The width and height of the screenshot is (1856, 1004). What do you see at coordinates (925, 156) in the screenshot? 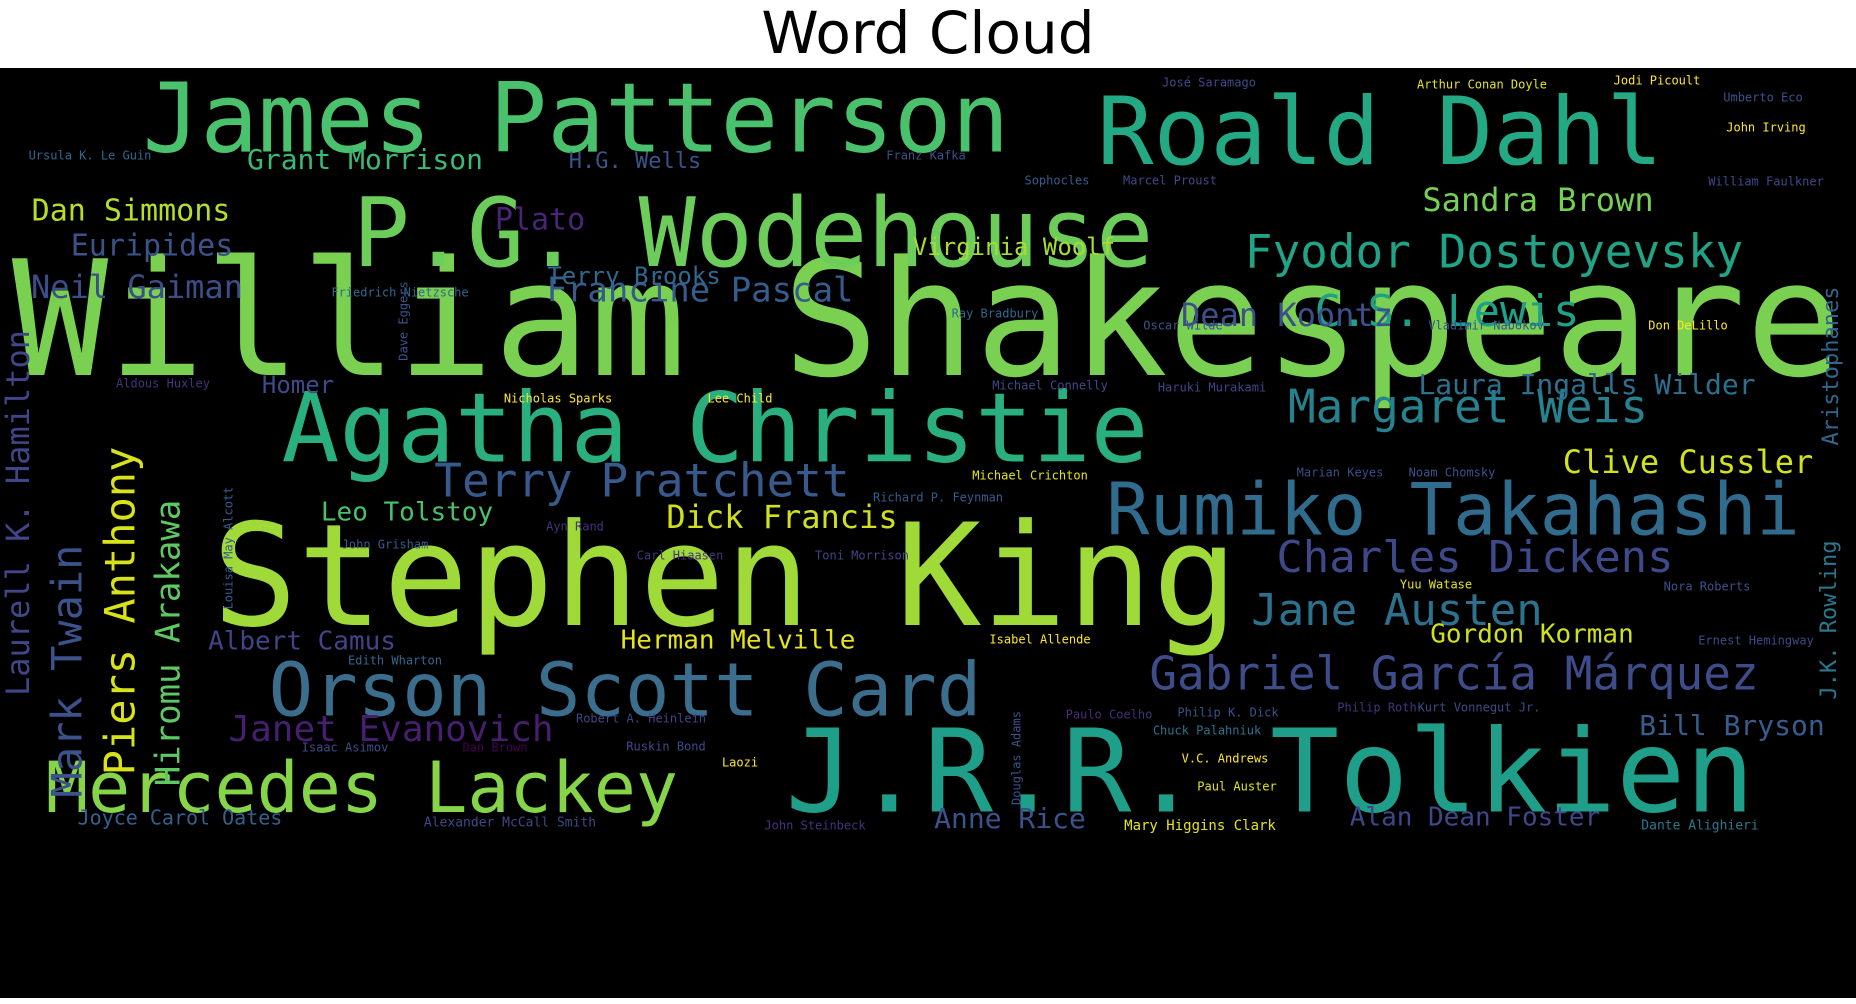
I see `word-franz-kafka: Franz Kafka` at bounding box center [925, 156].